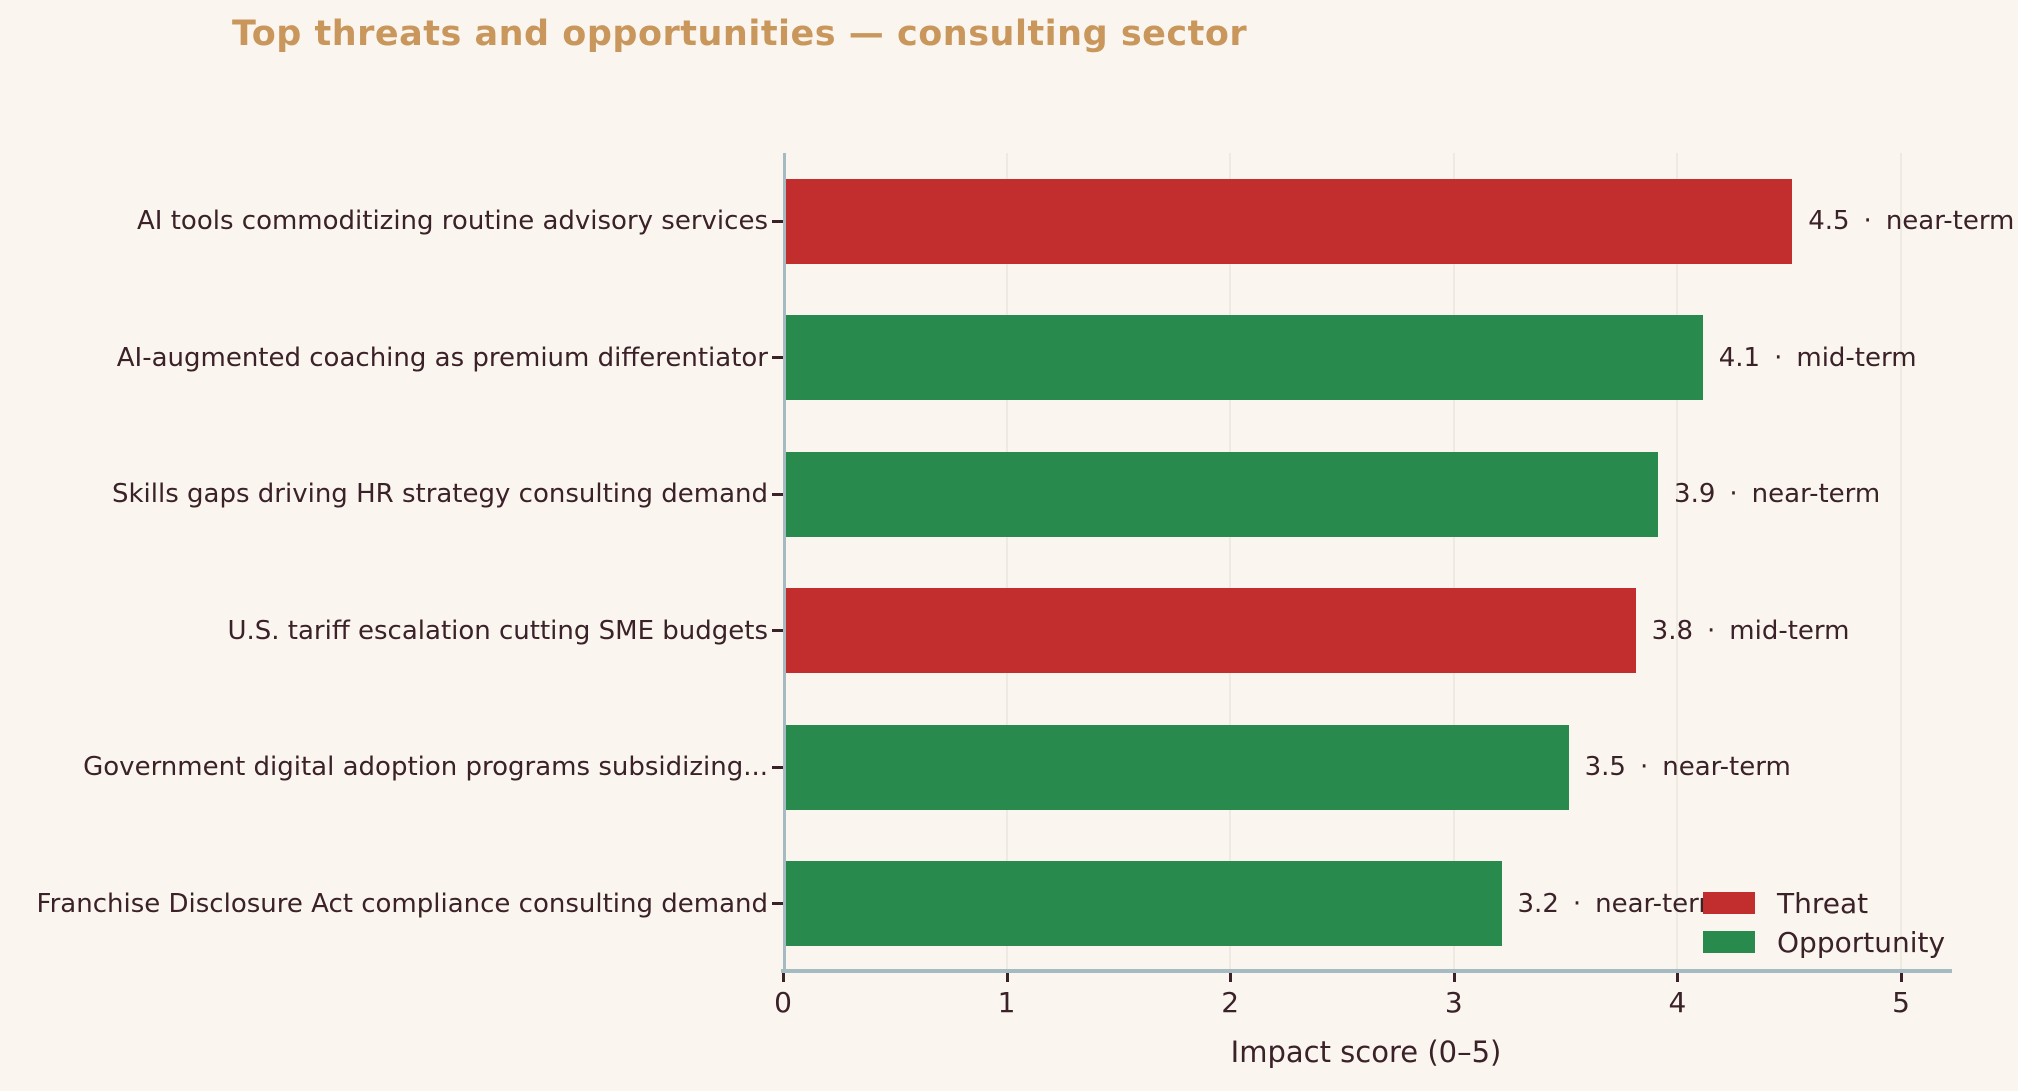 The image size is (2018, 1091). What do you see at coordinates (783, 1002) in the screenshot?
I see `x-tick-label: 0` at bounding box center [783, 1002].